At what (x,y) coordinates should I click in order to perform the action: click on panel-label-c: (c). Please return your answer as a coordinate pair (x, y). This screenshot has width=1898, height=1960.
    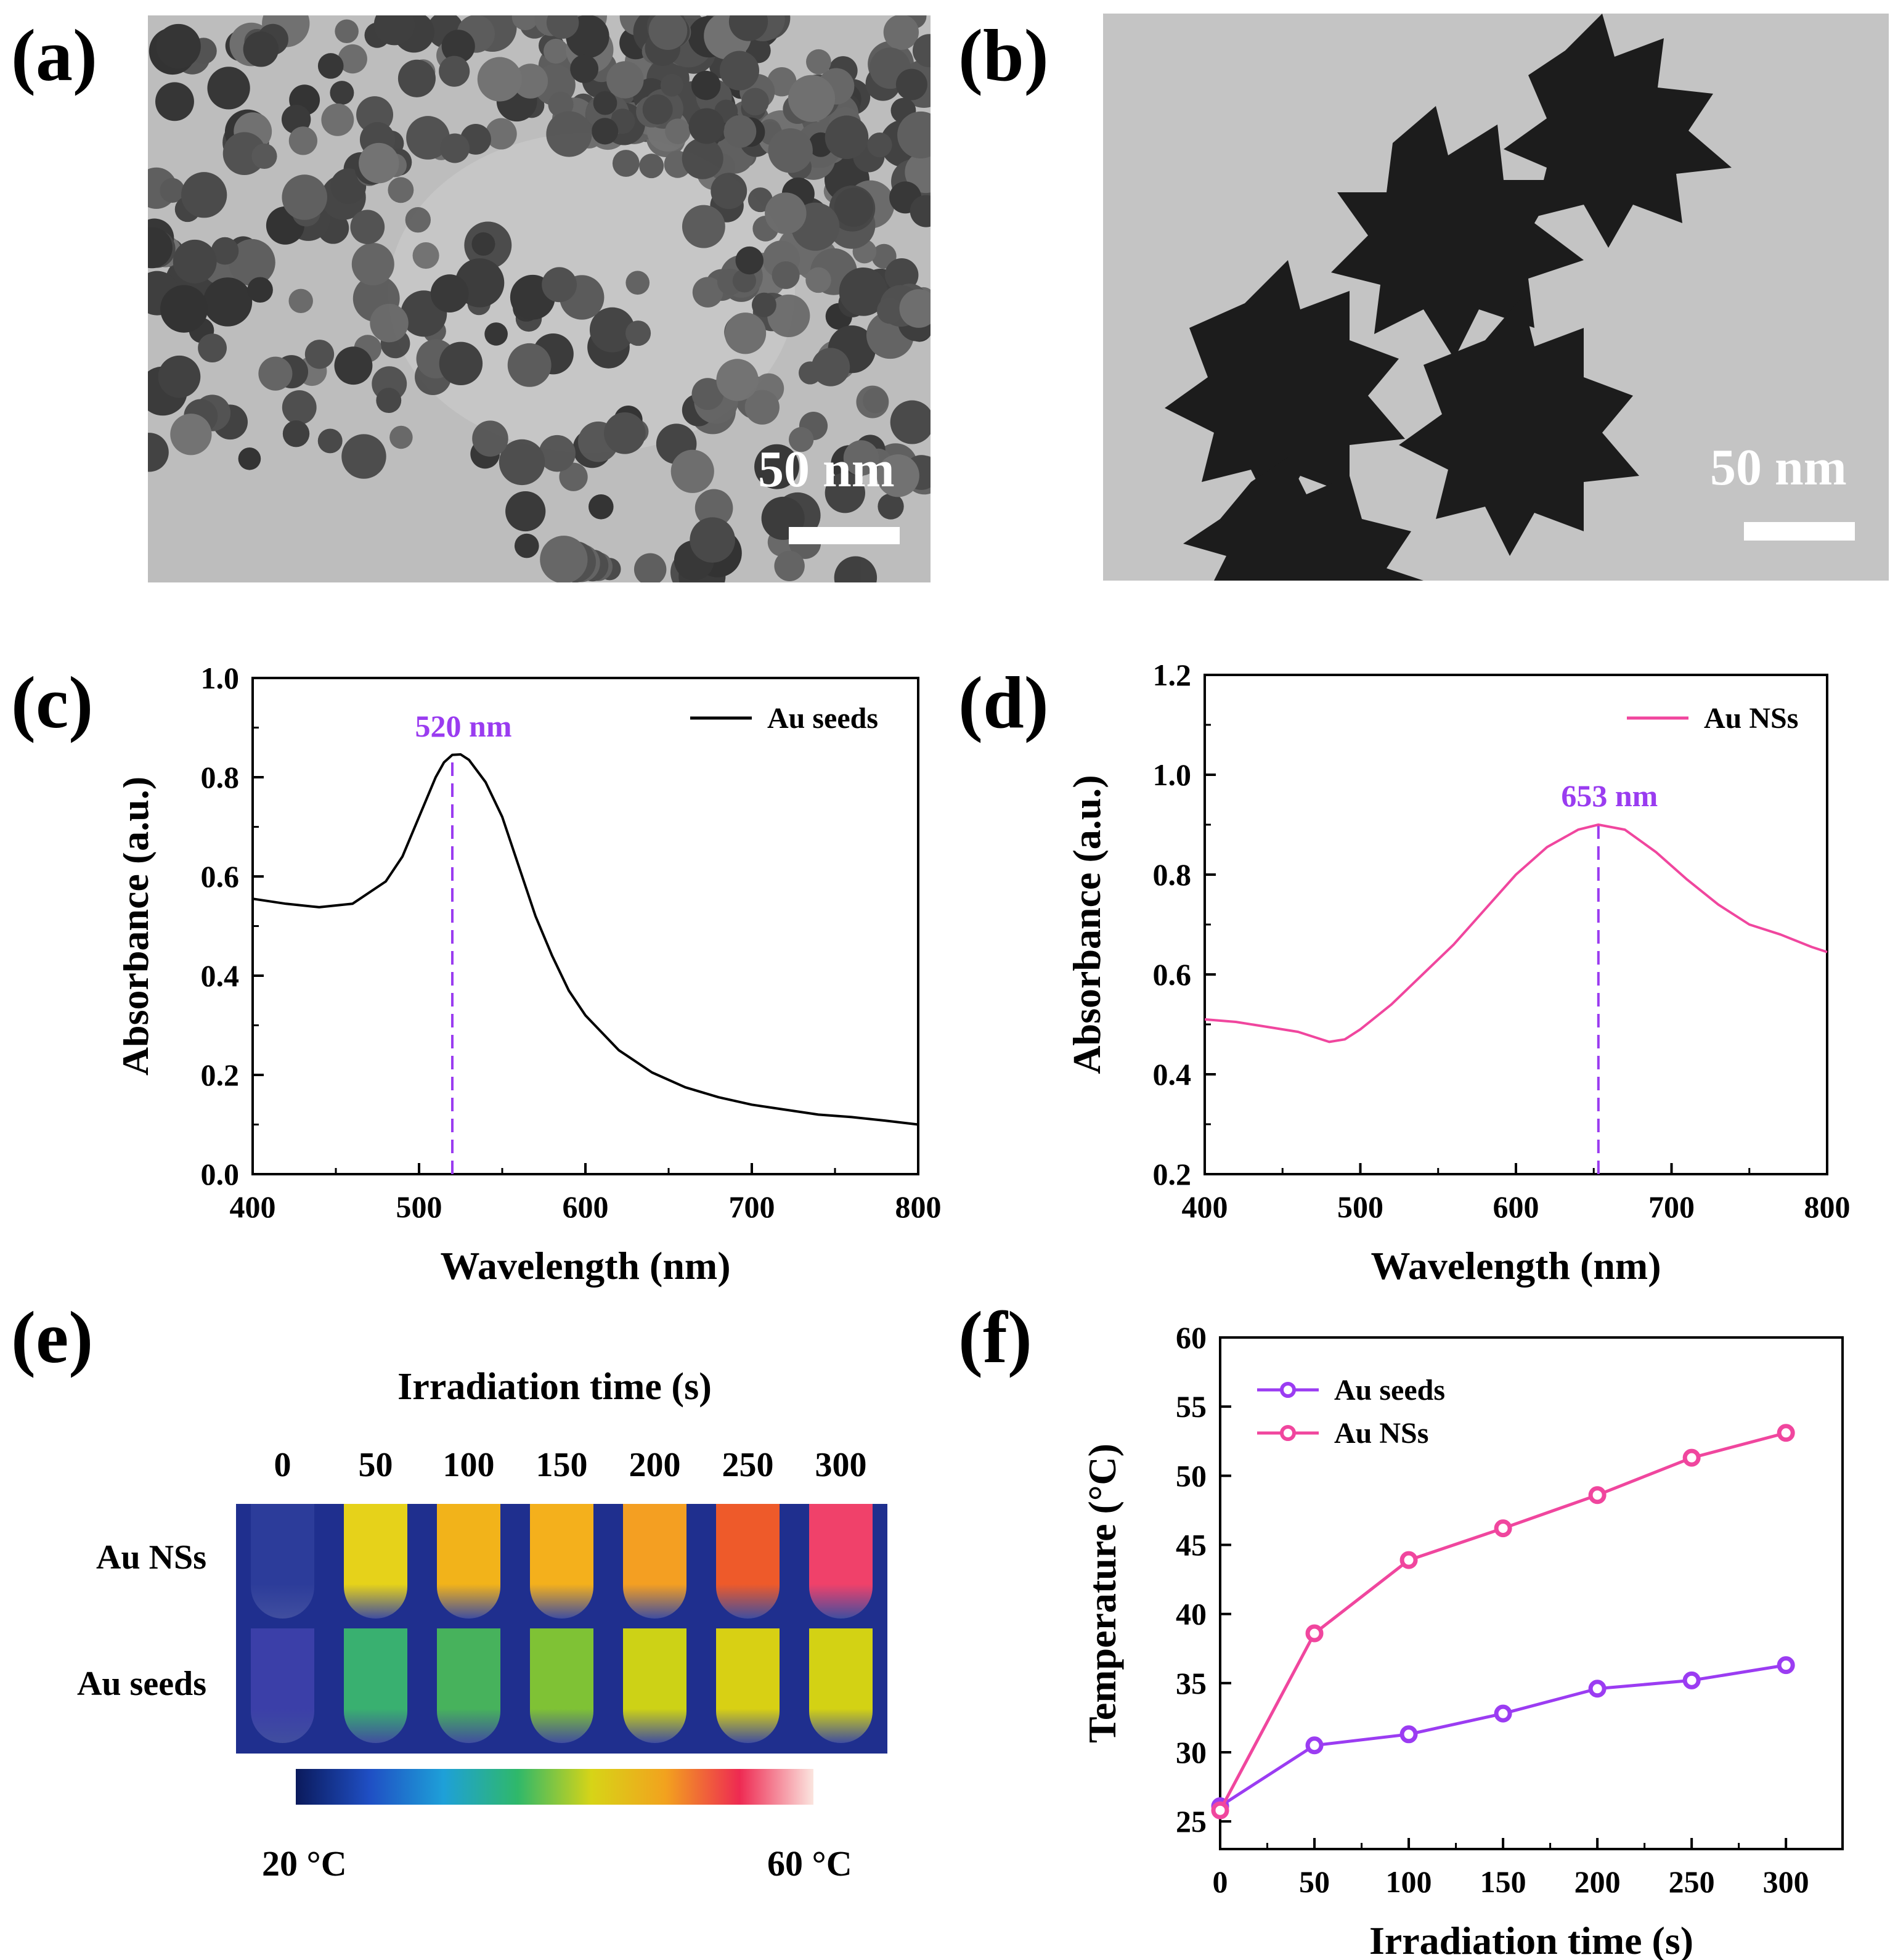
    Looking at the image, I should click on (52, 702).